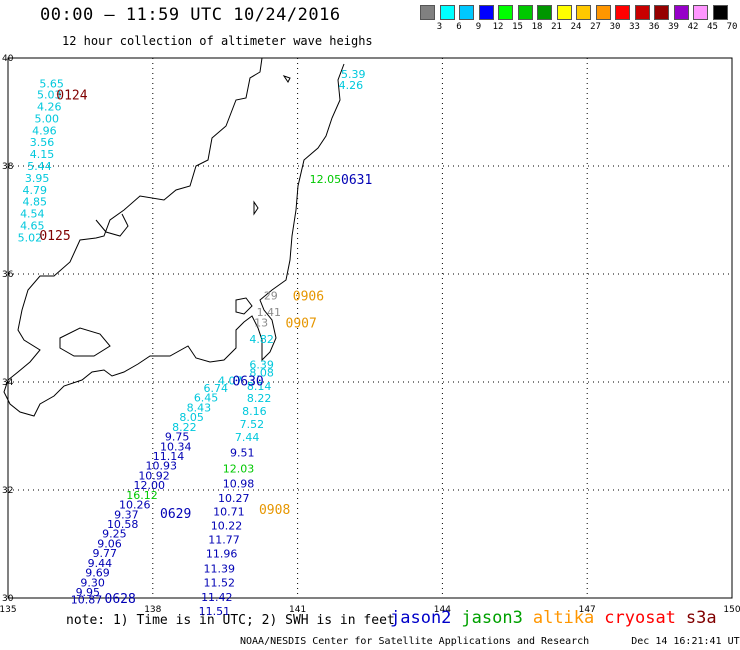 The height and width of the screenshot is (650, 740). I want to click on footer-timestamp: Dec 14 16:21:41 UTC 2016, so click(685, 641).